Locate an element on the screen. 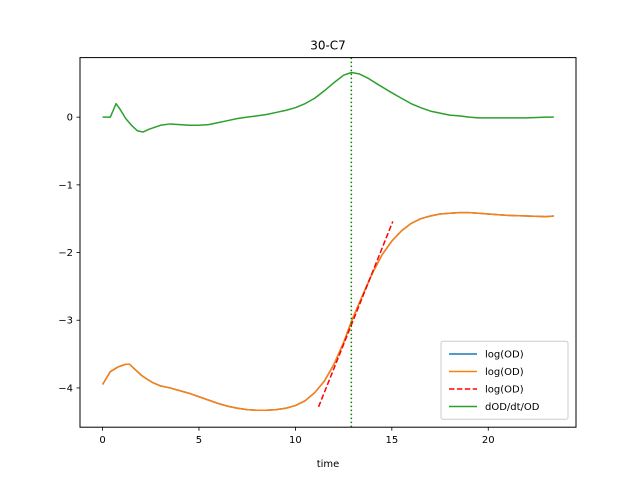 Image resolution: width=640 pixels, height=480 pixels. x-axis-ticks: 0 5 10 15 20 is located at coordinates (297, 436).